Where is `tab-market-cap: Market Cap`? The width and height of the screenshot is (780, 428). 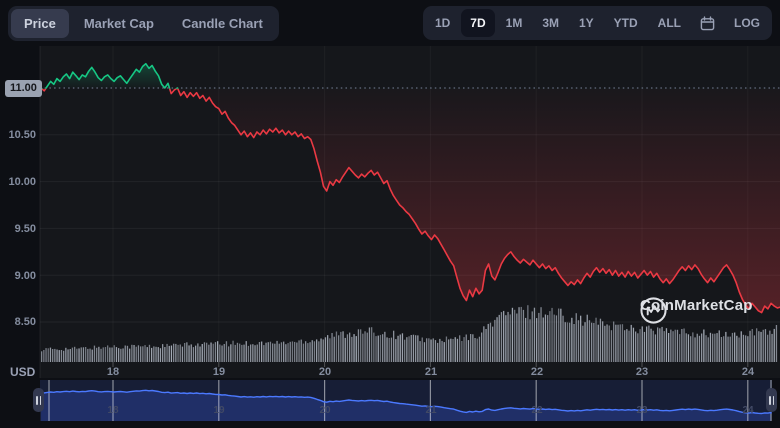 tab-market-cap: Market Cap is located at coordinates (118, 23).